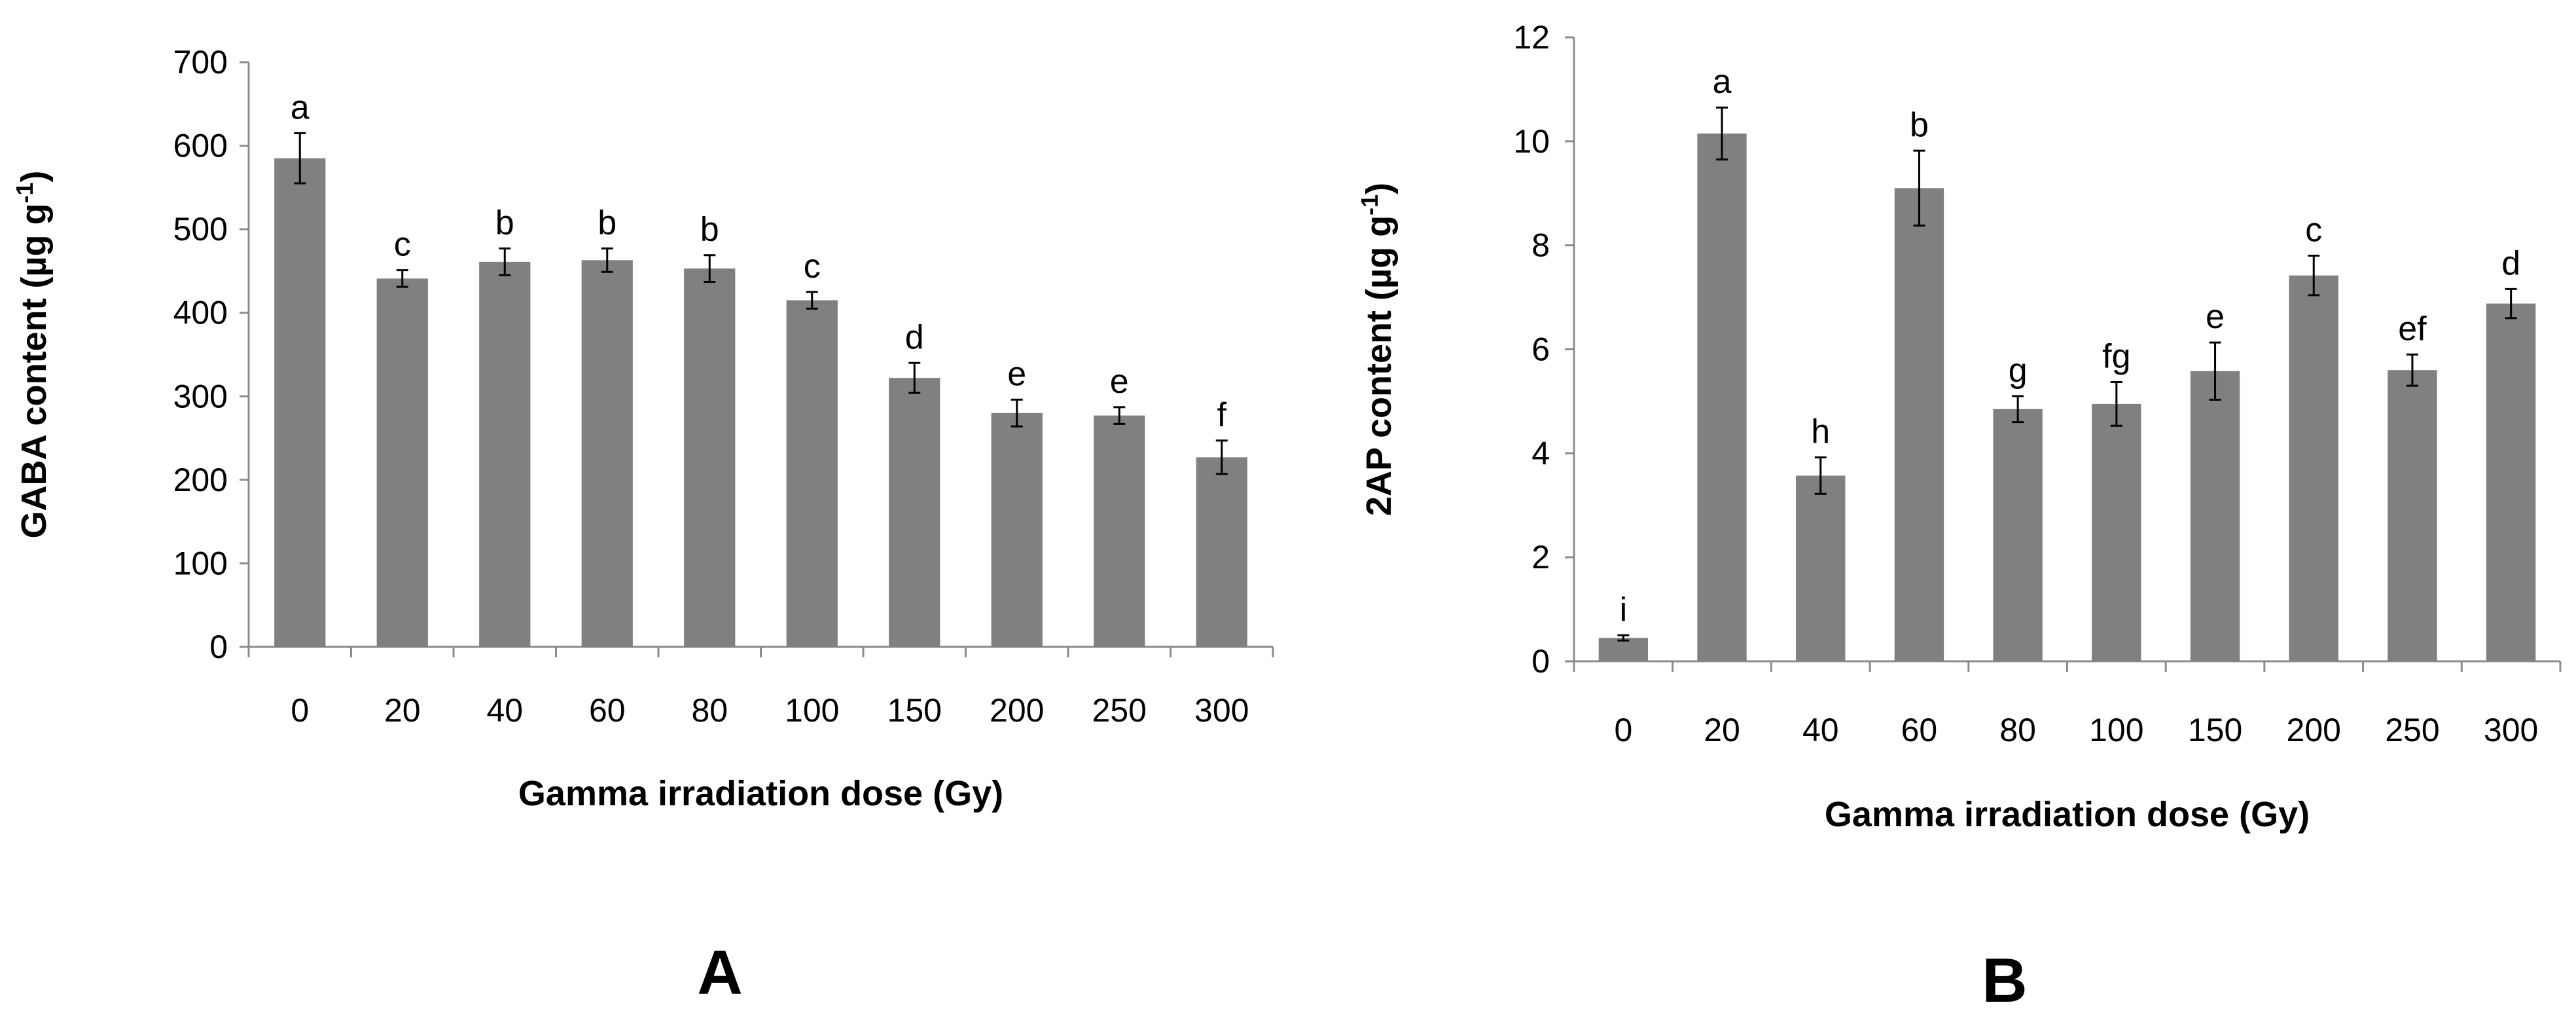 Image resolution: width=2576 pixels, height=1024 pixels. I want to click on y-tick-label: 400, so click(200, 313).